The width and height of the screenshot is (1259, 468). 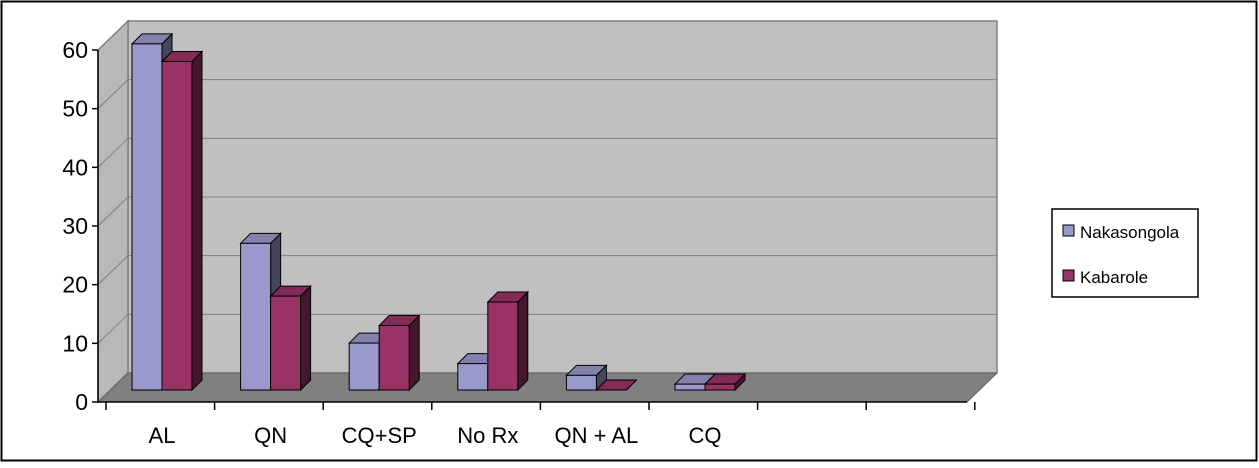 What do you see at coordinates (75, 226) in the screenshot?
I see `y-tick-label: 30` at bounding box center [75, 226].